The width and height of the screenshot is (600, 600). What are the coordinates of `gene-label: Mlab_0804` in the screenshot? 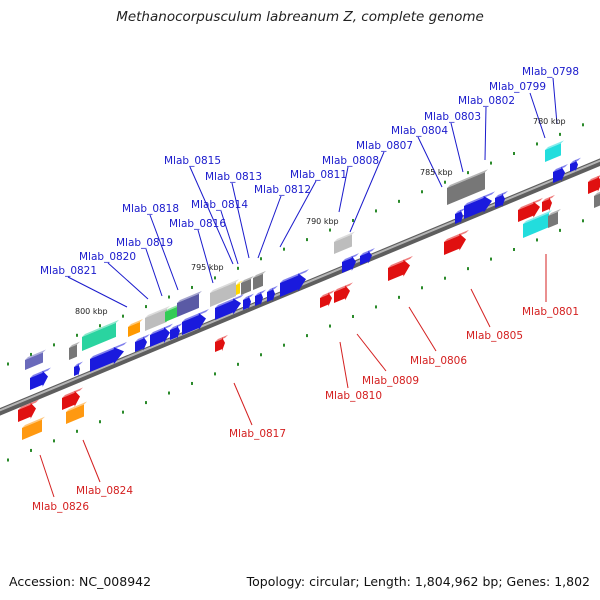 It's located at (419, 131).